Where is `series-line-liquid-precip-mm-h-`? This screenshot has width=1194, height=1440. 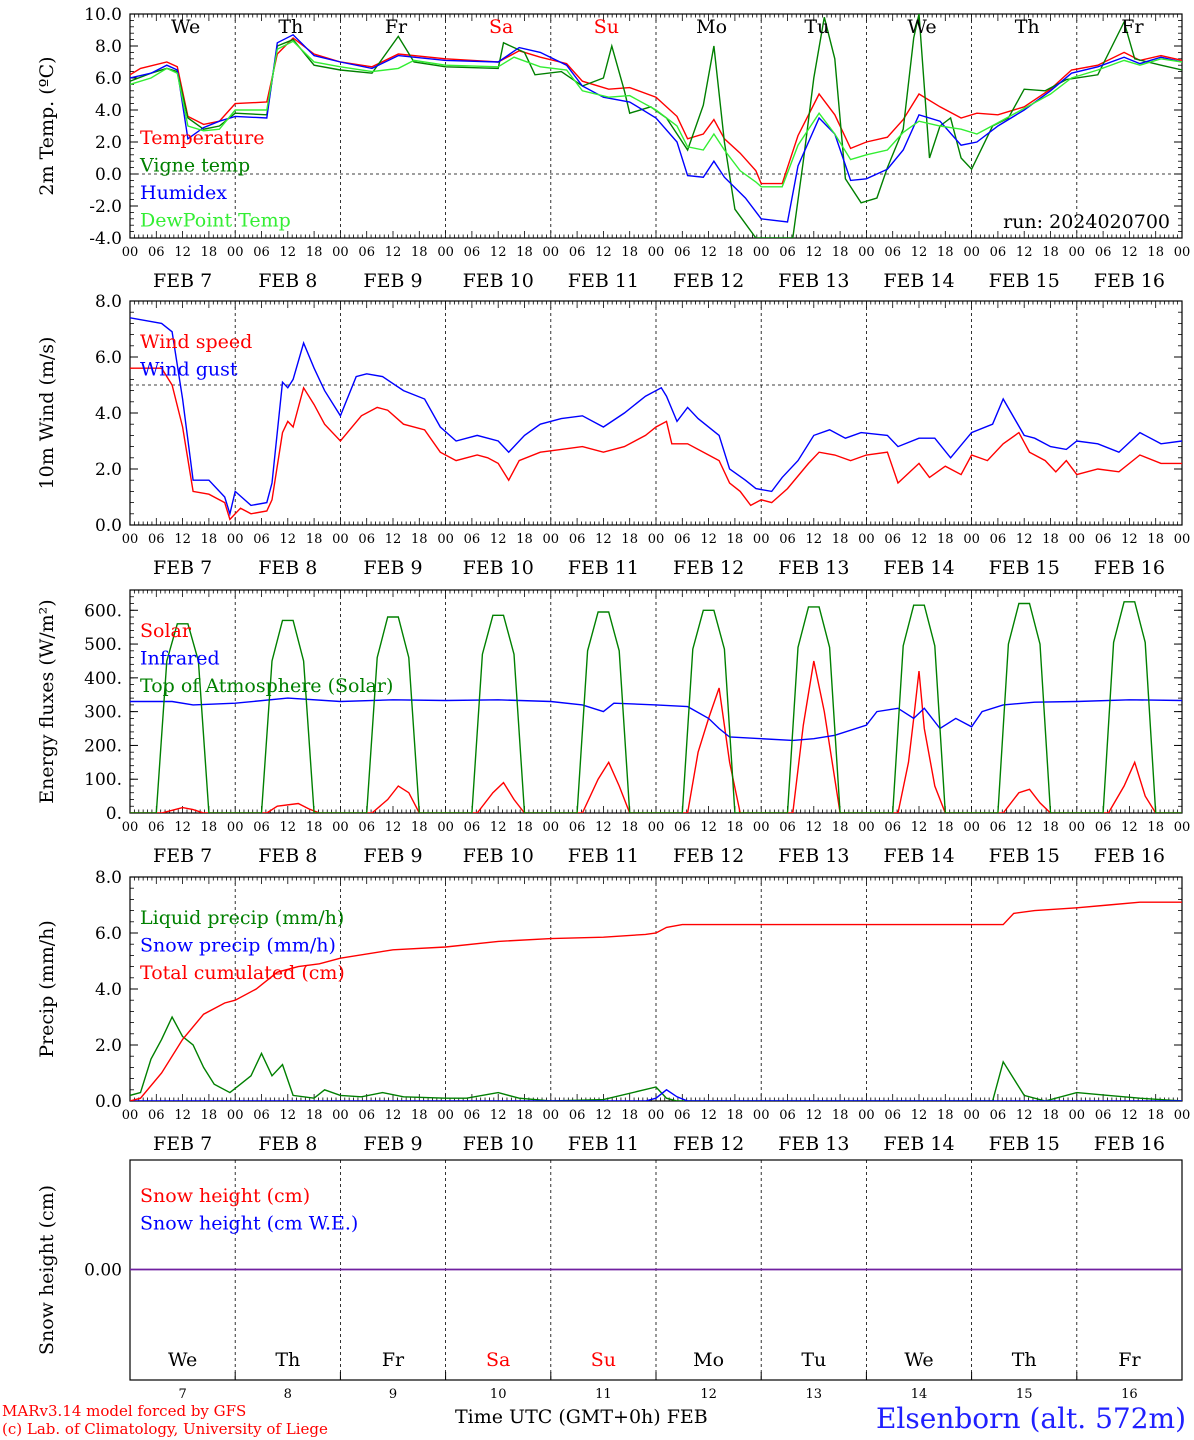
series-line-liquid-precip-mm-h- is located at coordinates (656, 1058).